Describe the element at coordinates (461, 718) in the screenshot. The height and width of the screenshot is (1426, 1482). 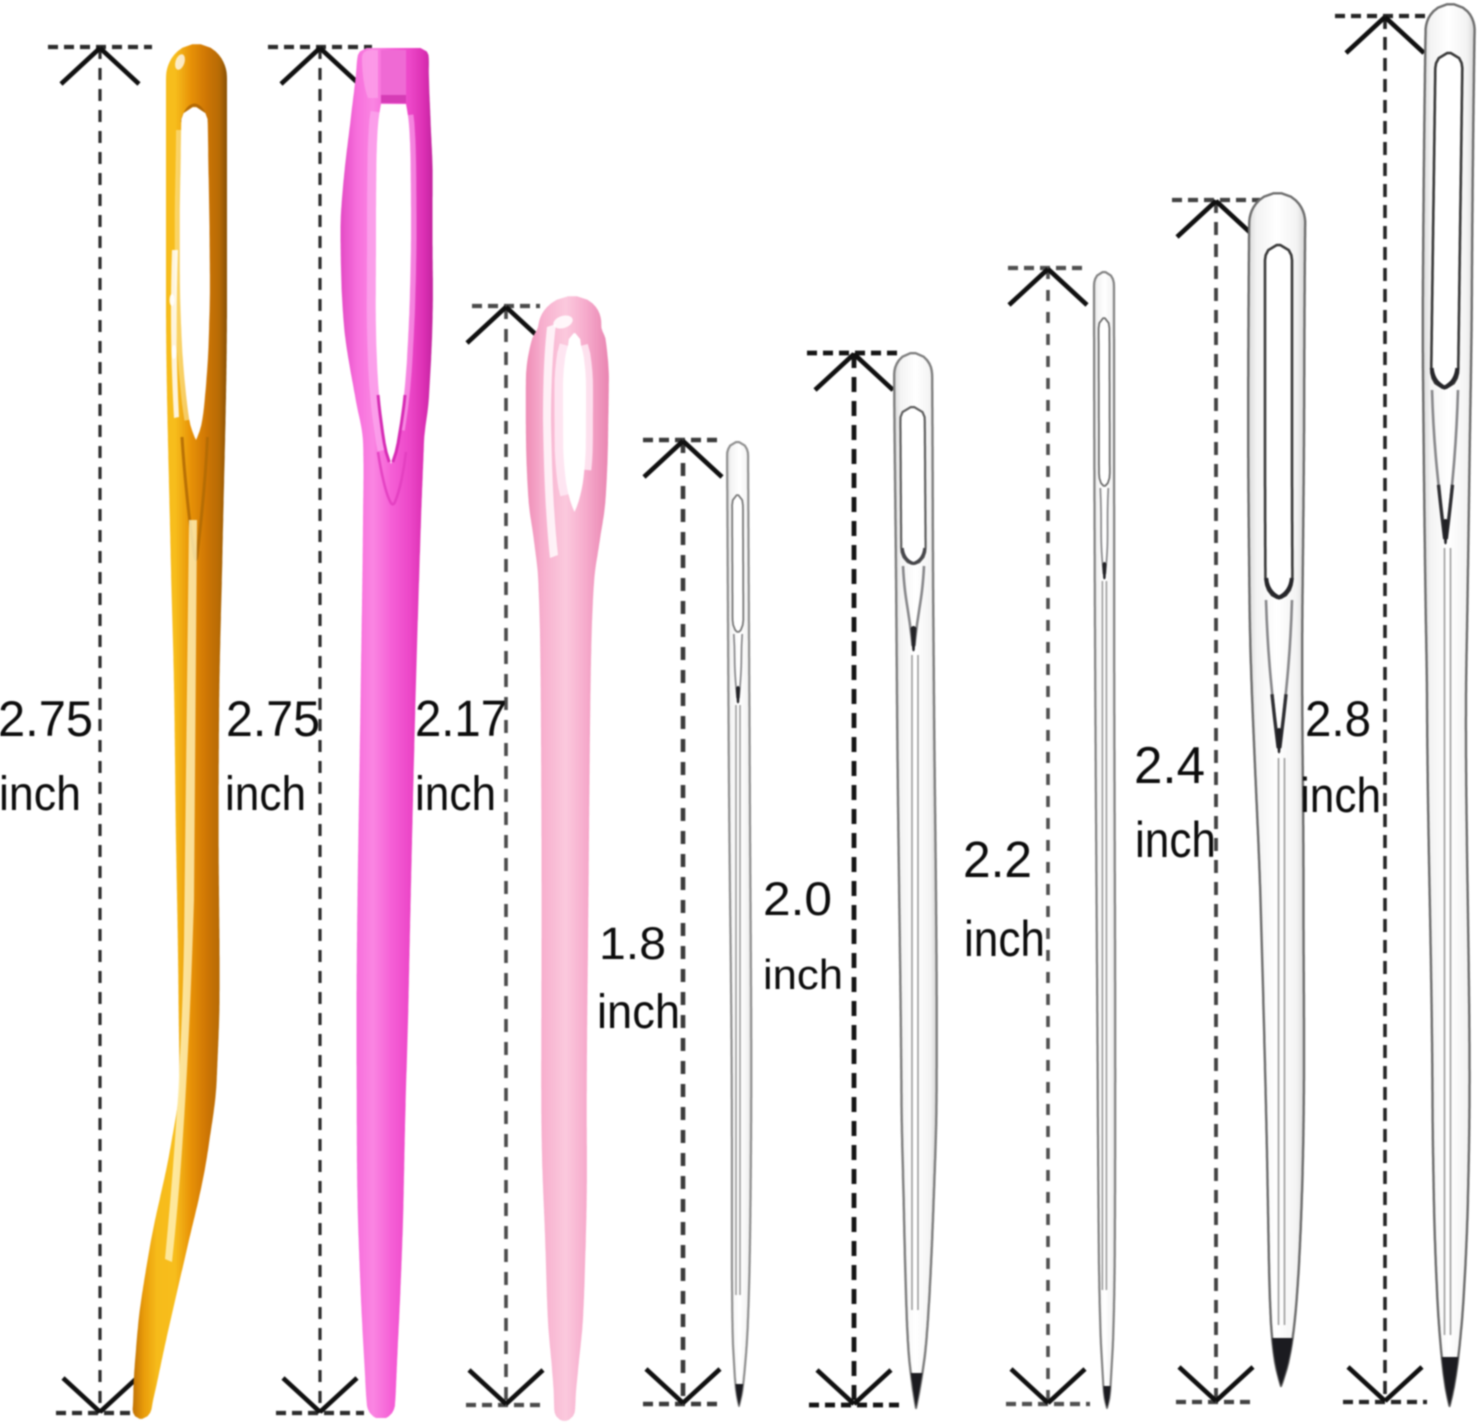
I see `svg-text: 2.17` at that location.